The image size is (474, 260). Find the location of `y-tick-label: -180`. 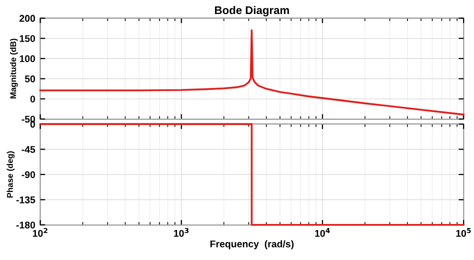

y-tick-label: -180 is located at coordinates (26, 225).